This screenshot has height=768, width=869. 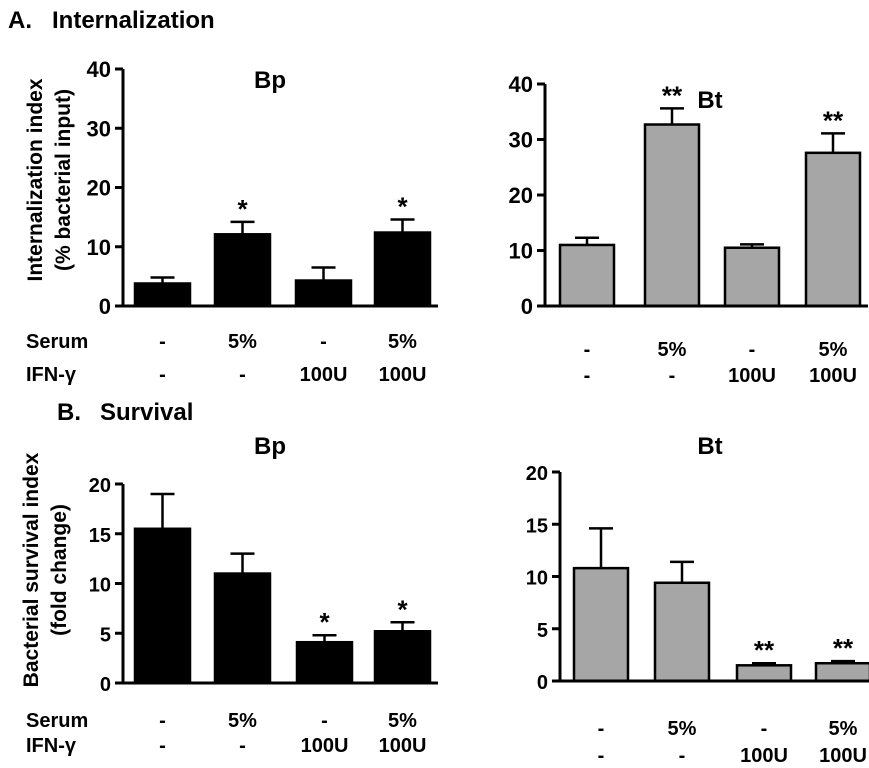 I want to click on y-axis-label: (fold change), so click(x=59, y=570).